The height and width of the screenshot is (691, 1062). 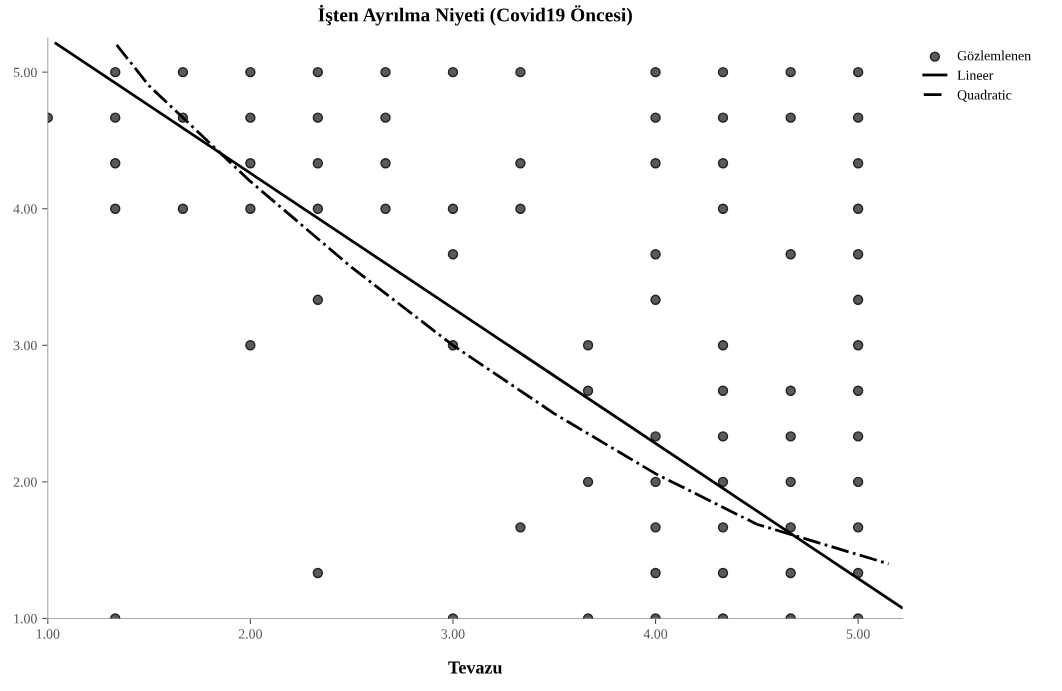 I want to click on chart-title: İşten Ayrılma Niyeti (Covid19 Öncesi), so click(x=475, y=15).